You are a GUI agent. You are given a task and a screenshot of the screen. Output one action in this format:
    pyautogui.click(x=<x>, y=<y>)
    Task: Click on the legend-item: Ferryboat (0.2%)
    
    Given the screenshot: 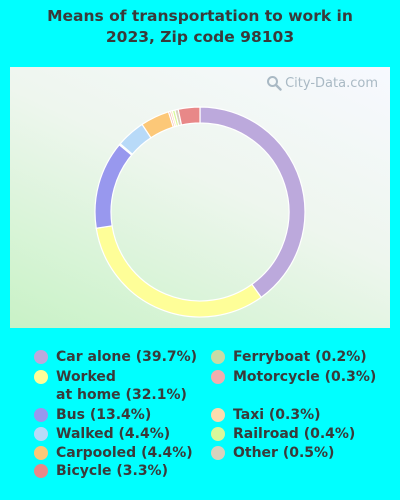 What is the action you would take?
    pyautogui.click(x=289, y=357)
    